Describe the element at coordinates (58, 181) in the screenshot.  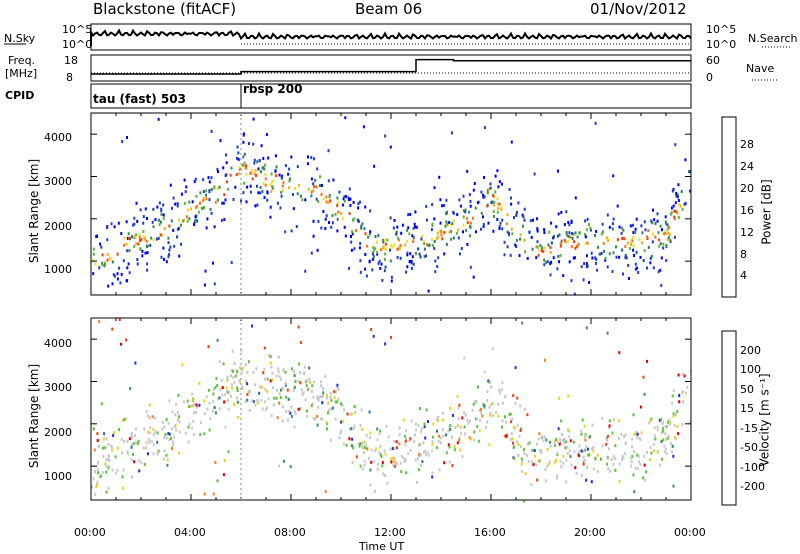
I see `range-tick: 3000` at that location.